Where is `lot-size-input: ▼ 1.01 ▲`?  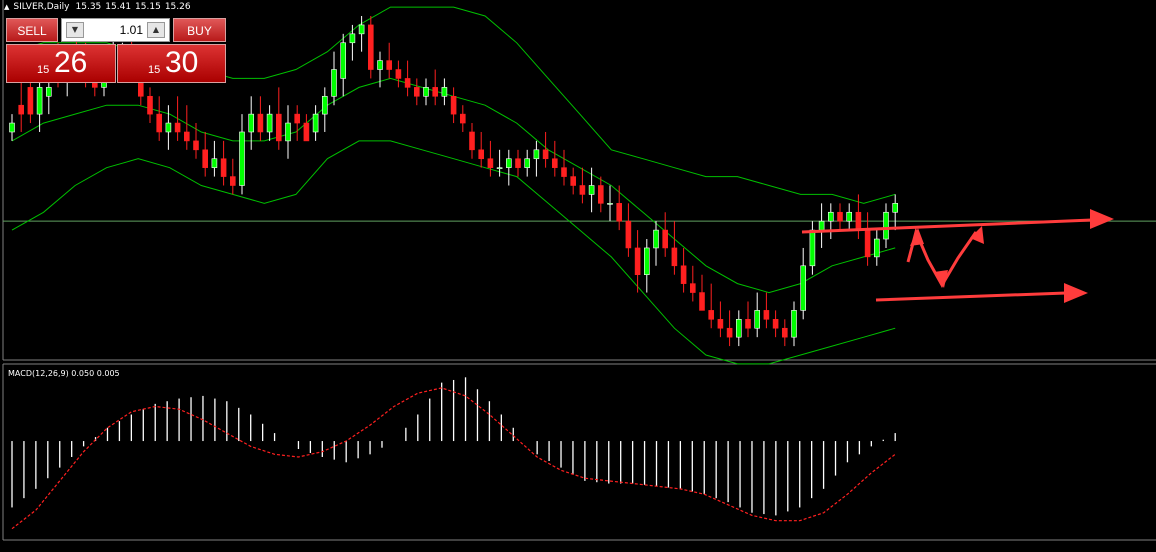
lot-size-input: ▼ 1.01 ▲ is located at coordinates (115, 30).